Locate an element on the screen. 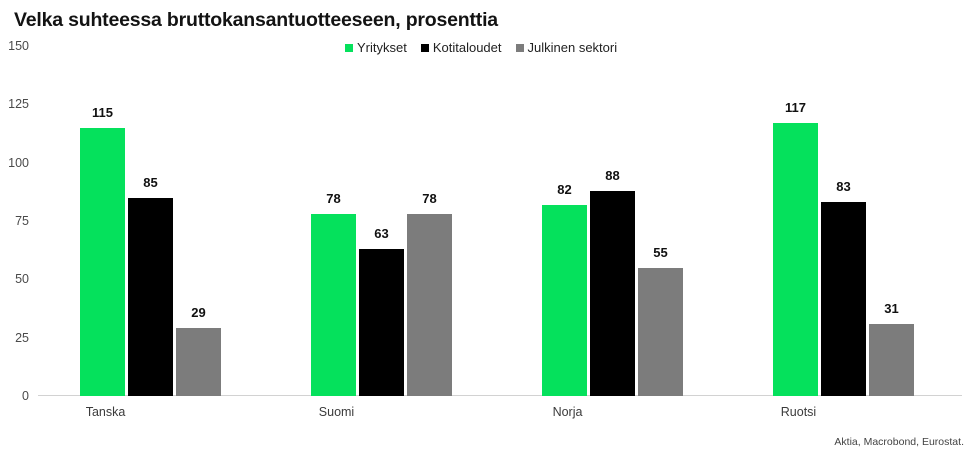  x-axis-category-label: Norja is located at coordinates (615, 412).